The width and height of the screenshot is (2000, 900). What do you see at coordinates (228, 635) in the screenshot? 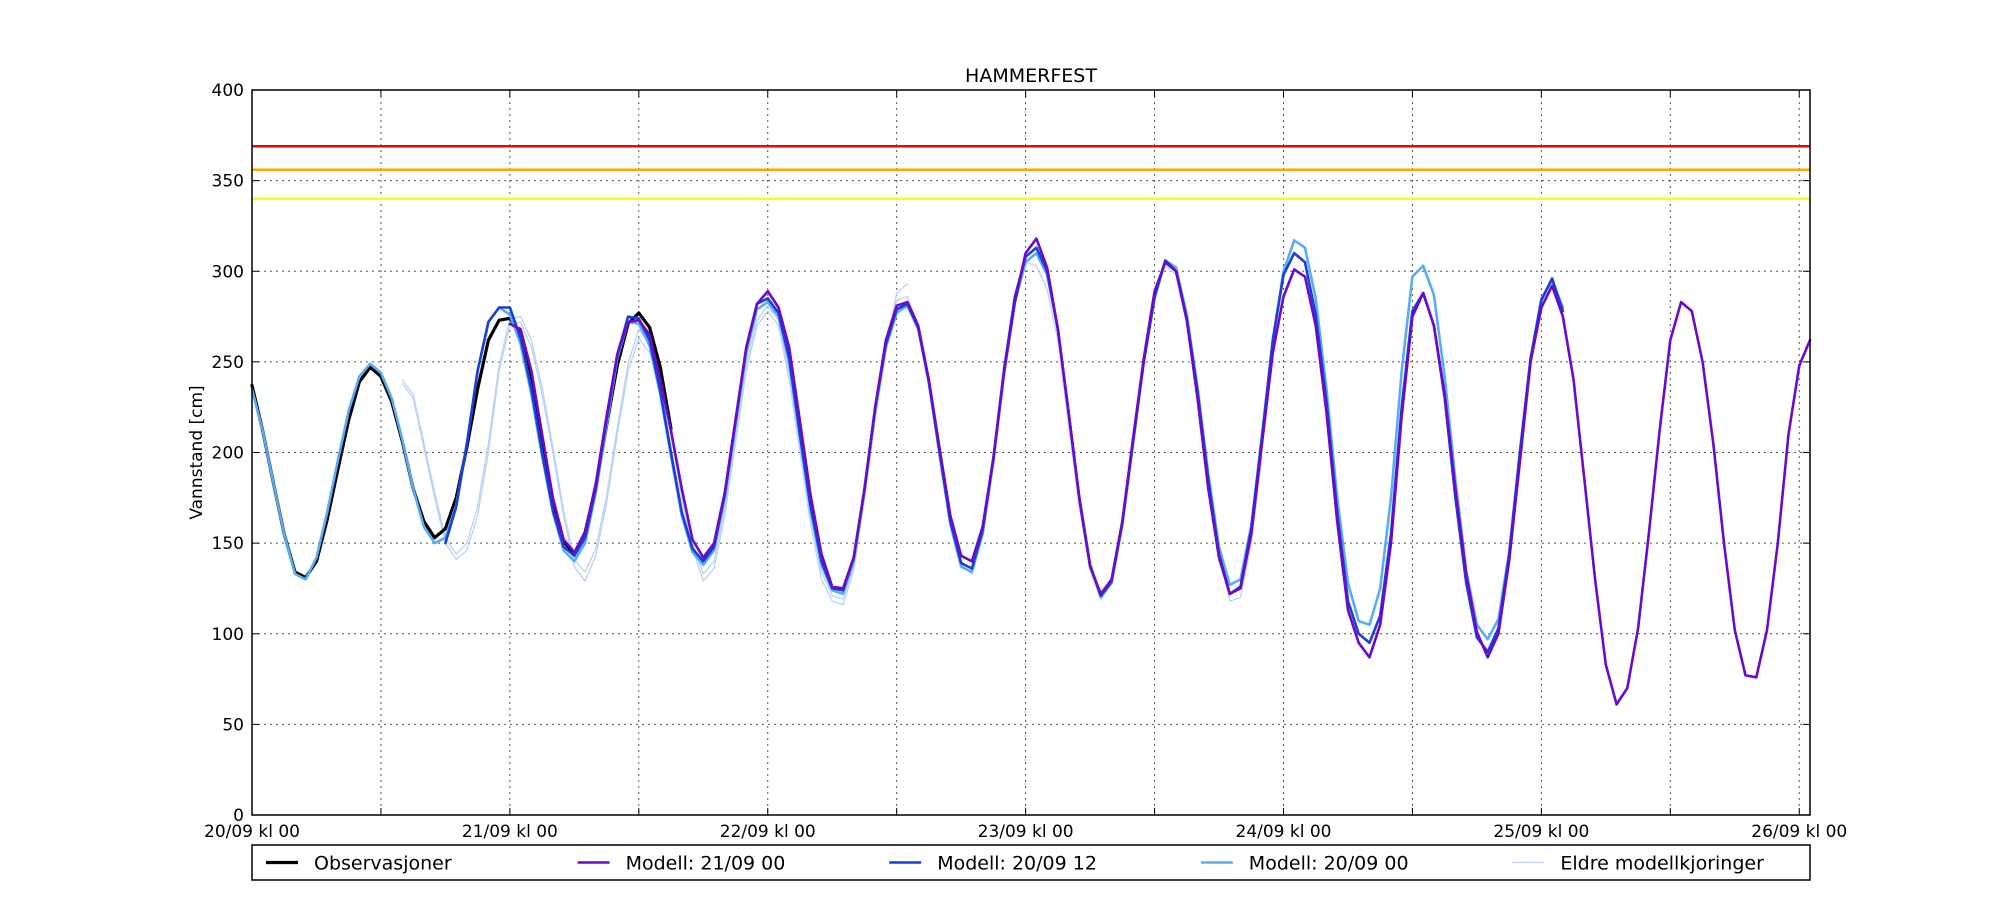
I see `y-tick-label: 100` at bounding box center [228, 635].